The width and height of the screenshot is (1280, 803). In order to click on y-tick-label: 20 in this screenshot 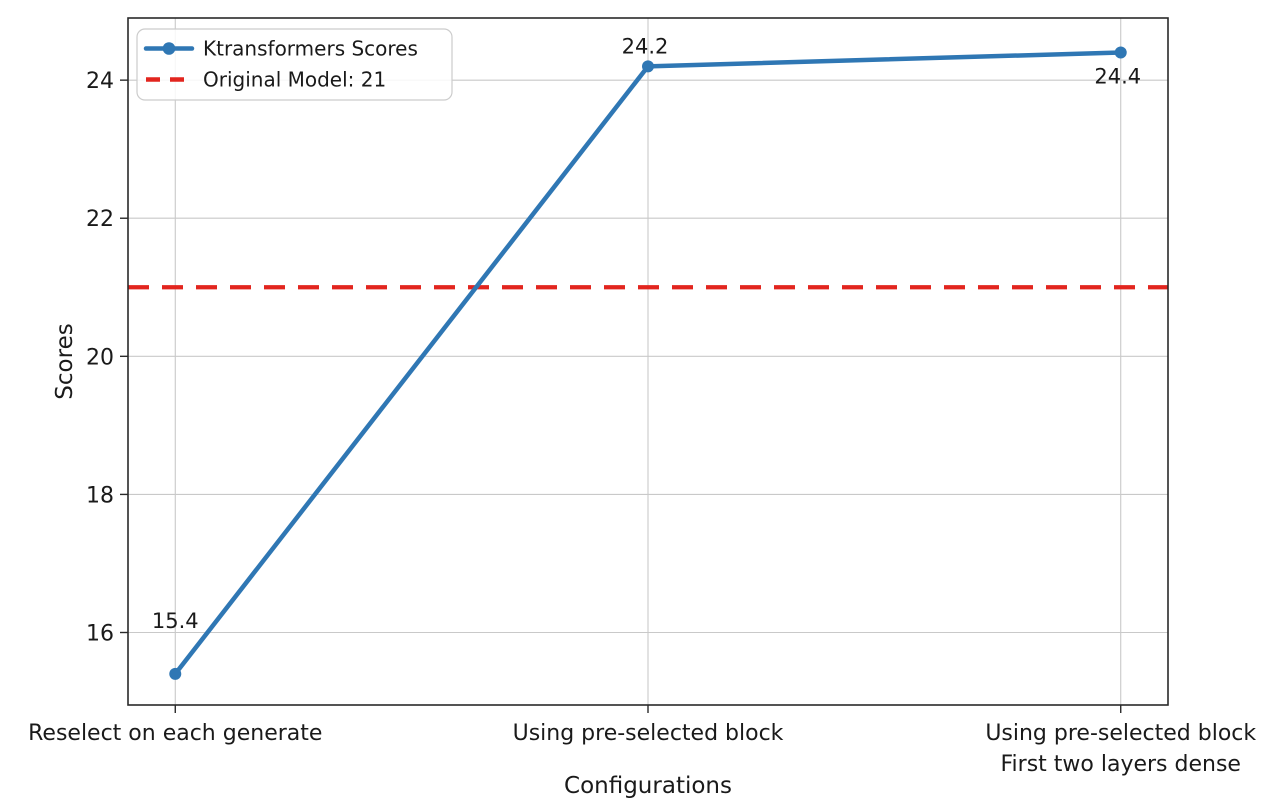, I will do `click(100, 357)`.